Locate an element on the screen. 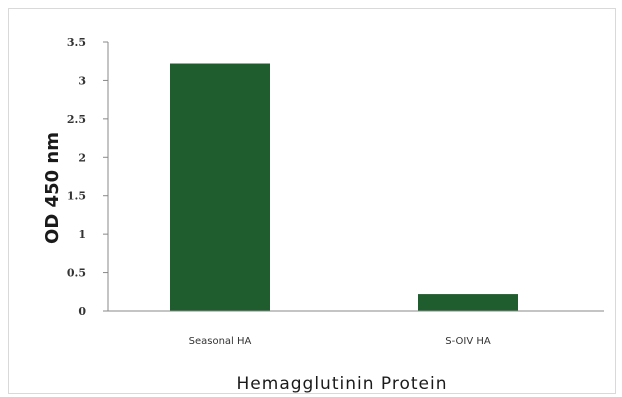 Image resolution: width=622 pixels, height=397 pixels. x-axis: Seasonal HA S-OIV HA is located at coordinates (356, 328).